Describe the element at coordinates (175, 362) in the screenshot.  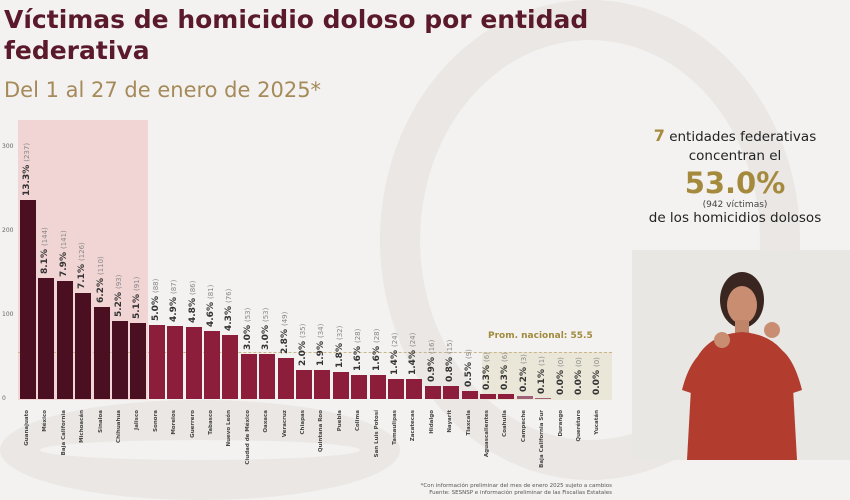
I see `bar-morelos` at that location.